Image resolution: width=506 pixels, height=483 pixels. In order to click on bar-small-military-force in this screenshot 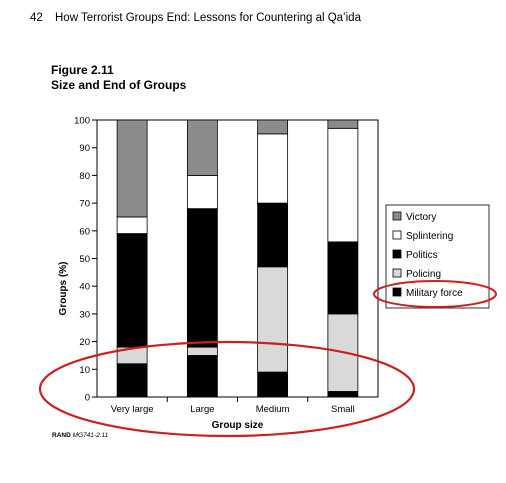, I will do `click(343, 394)`.